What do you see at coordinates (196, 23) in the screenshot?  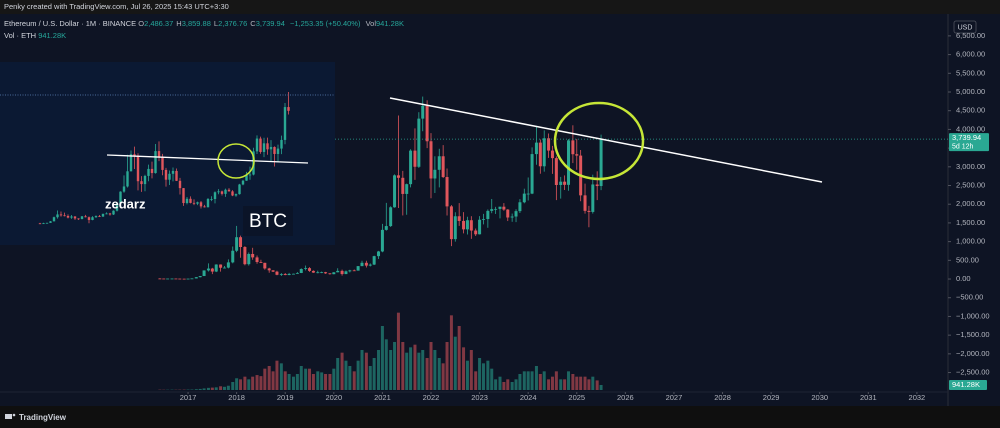 I see `legend-value: 3,859.88` at bounding box center [196, 23].